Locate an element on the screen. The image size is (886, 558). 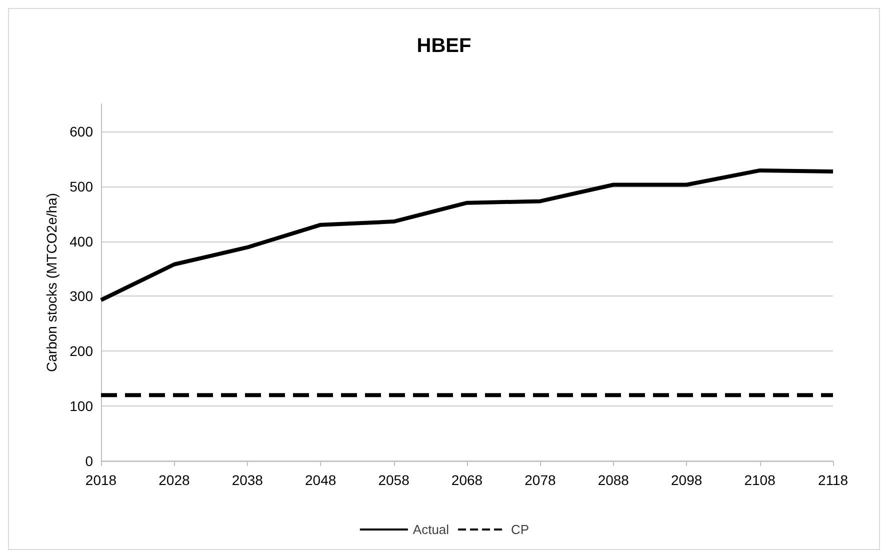
y-tick-label: 500 is located at coordinates (82, 186).